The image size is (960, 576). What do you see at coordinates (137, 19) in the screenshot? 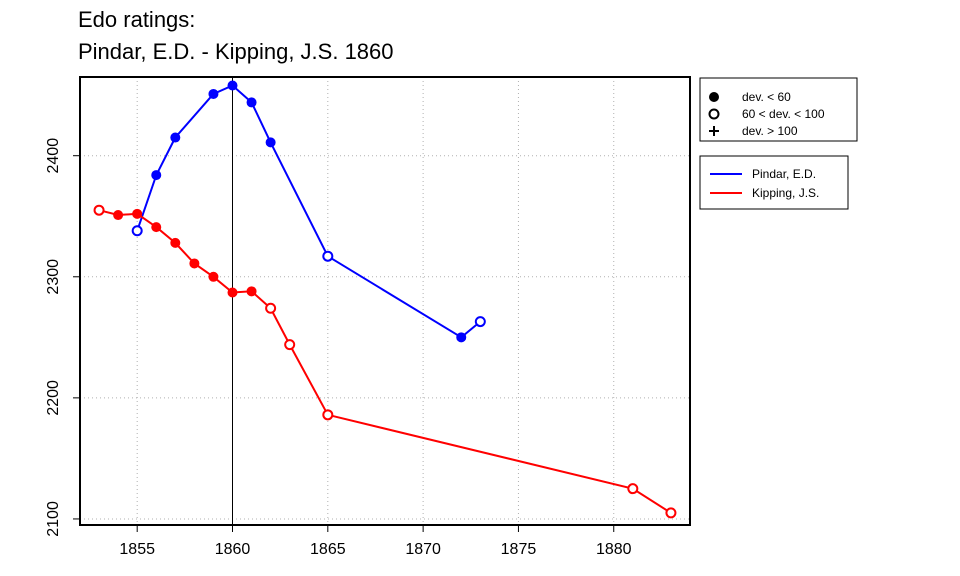
I see `chart-title-line-1: Edo ratings:` at bounding box center [137, 19].